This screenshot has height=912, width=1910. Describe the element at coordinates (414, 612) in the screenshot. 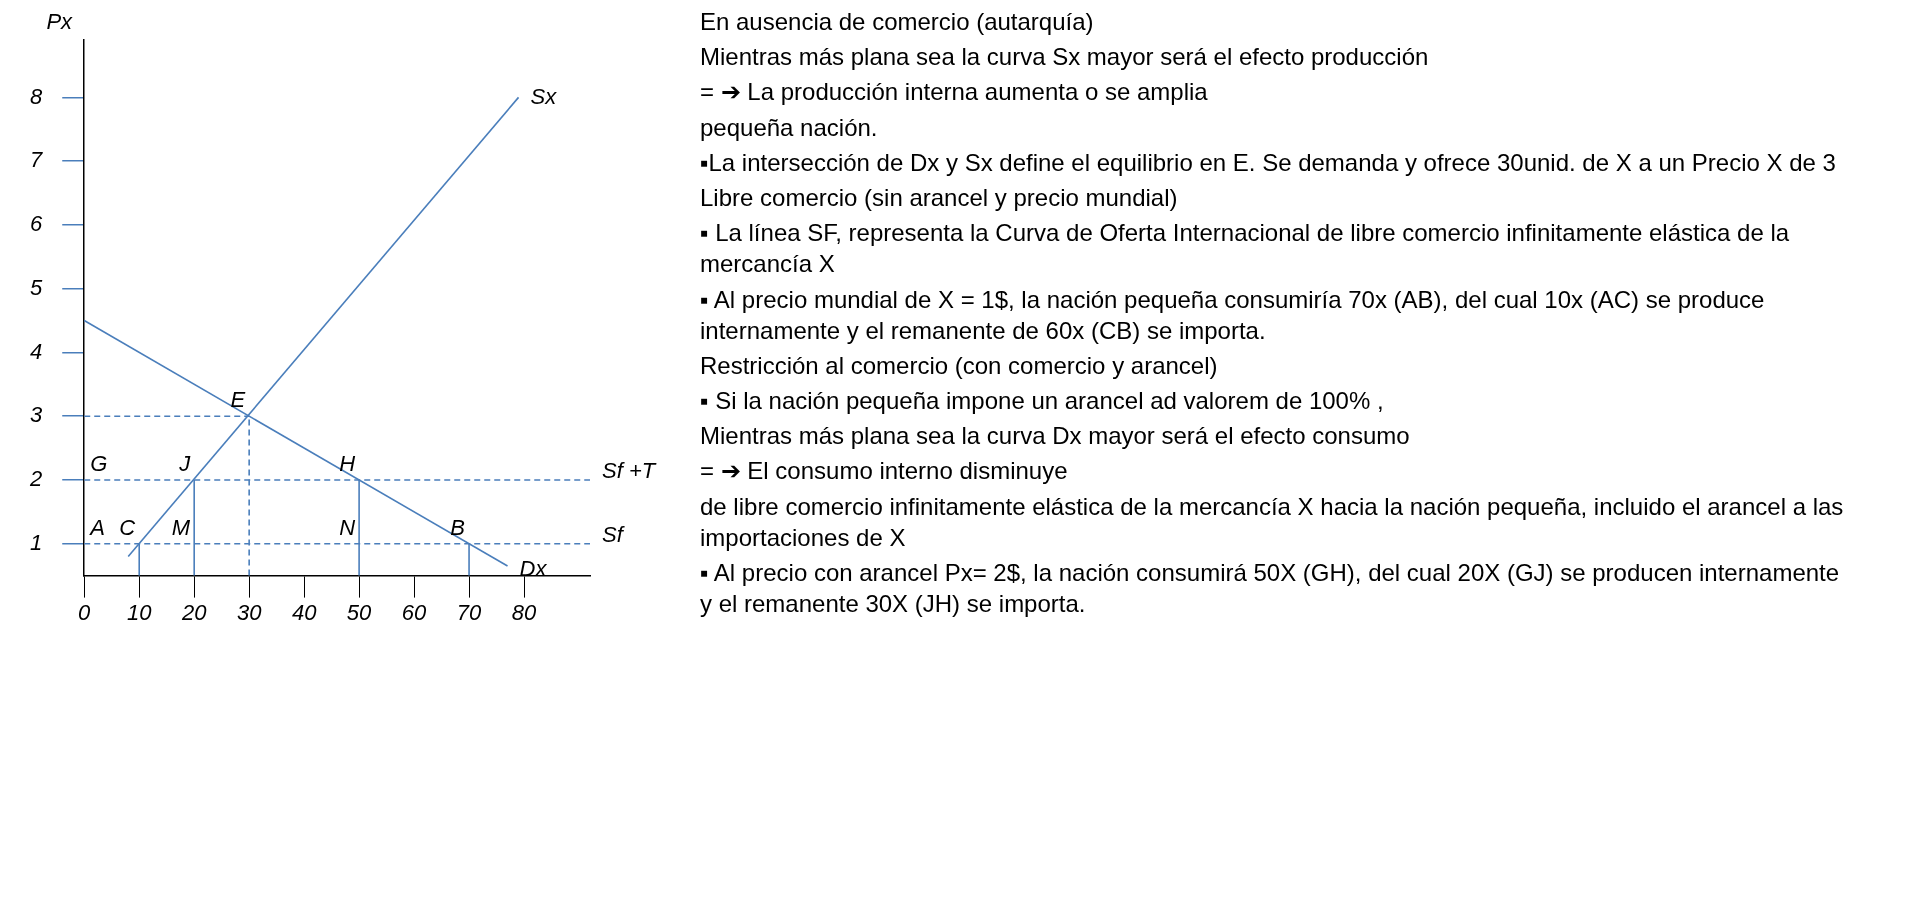

I see `x-tick-label: 60` at that location.